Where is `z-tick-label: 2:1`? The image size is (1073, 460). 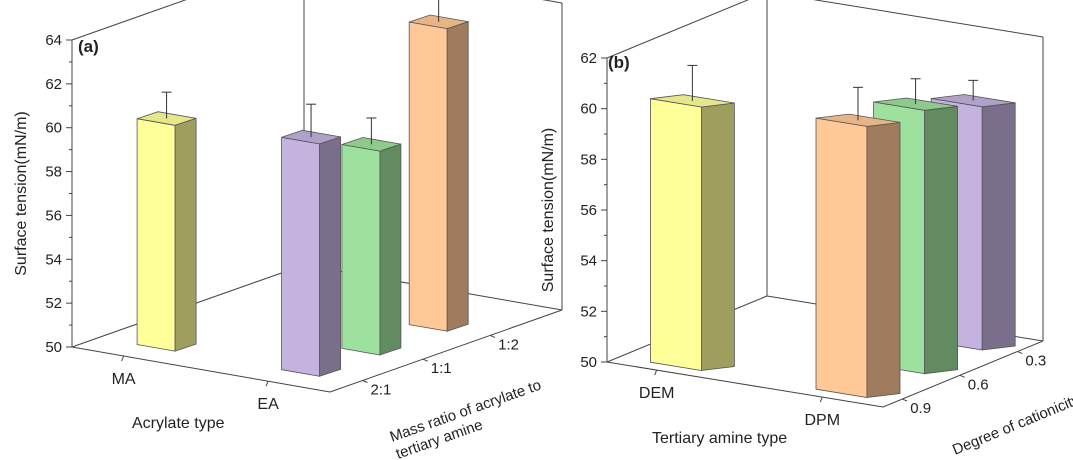
z-tick-label: 2:1 is located at coordinates (380, 390).